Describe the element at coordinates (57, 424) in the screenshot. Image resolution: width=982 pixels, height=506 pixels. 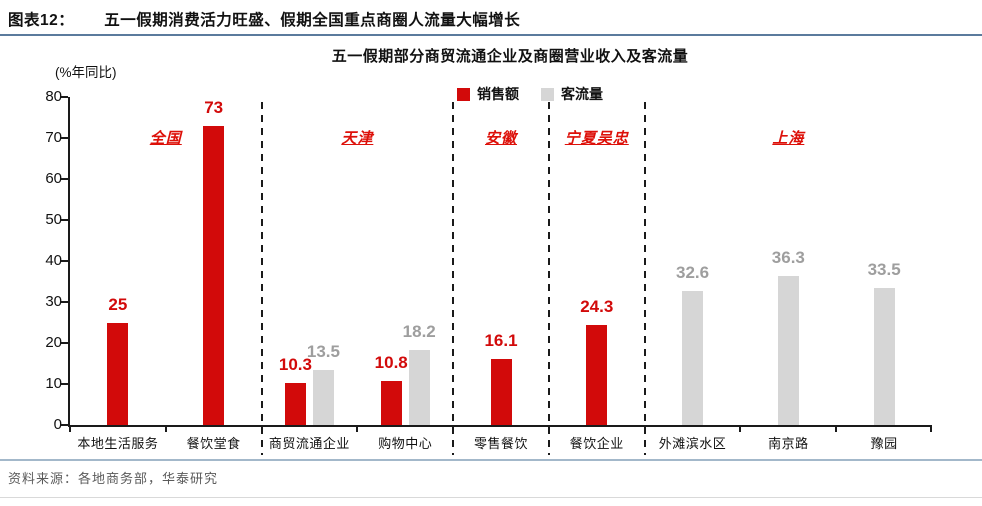
I see `y-axis-tick-label: 0` at that location.